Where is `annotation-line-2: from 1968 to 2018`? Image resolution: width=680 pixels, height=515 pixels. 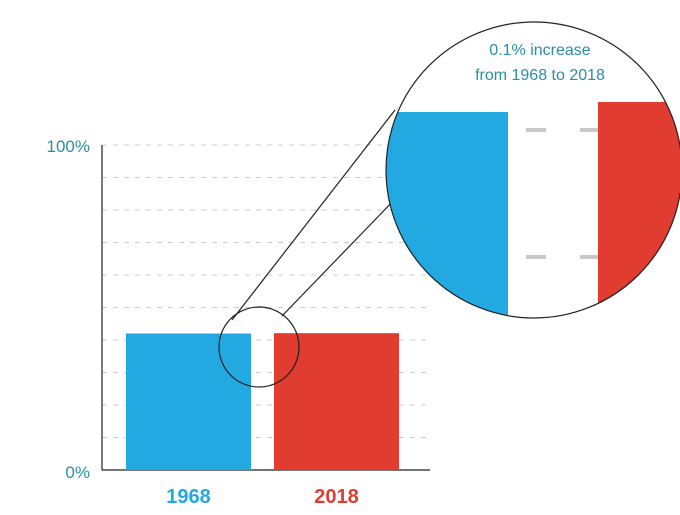
annotation-line-2: from 1968 to 2018 is located at coordinates (540, 75).